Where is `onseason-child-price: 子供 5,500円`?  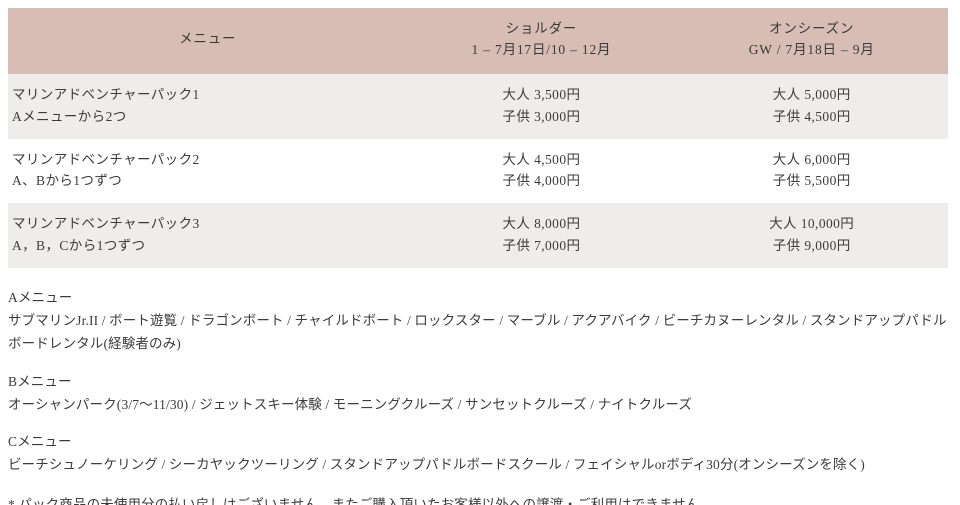
onseason-child-price: 子供 5,500円 is located at coordinates (811, 181).